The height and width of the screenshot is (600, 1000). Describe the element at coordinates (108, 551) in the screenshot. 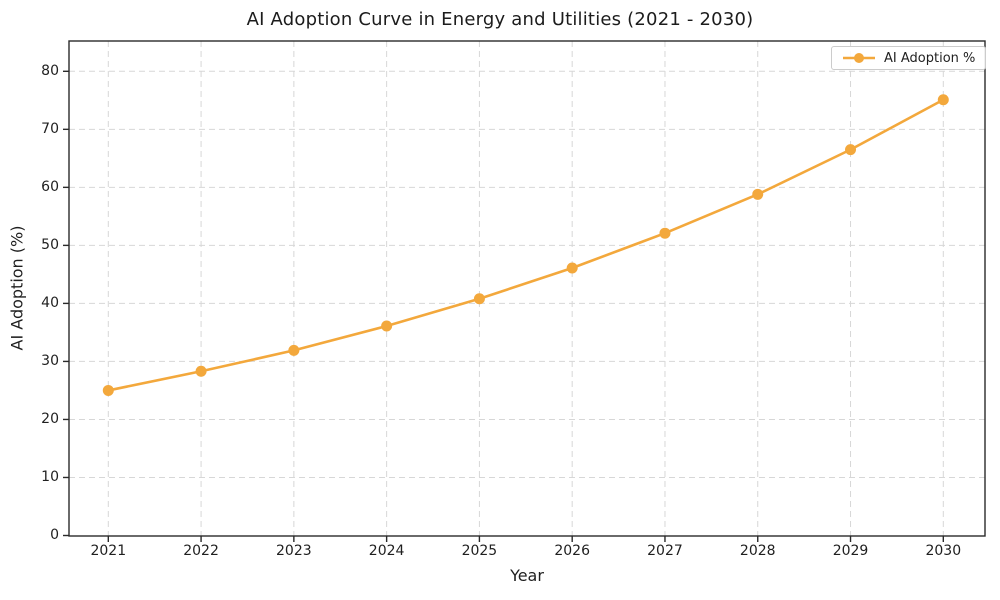

I see `x-tick-label: 2021` at that location.